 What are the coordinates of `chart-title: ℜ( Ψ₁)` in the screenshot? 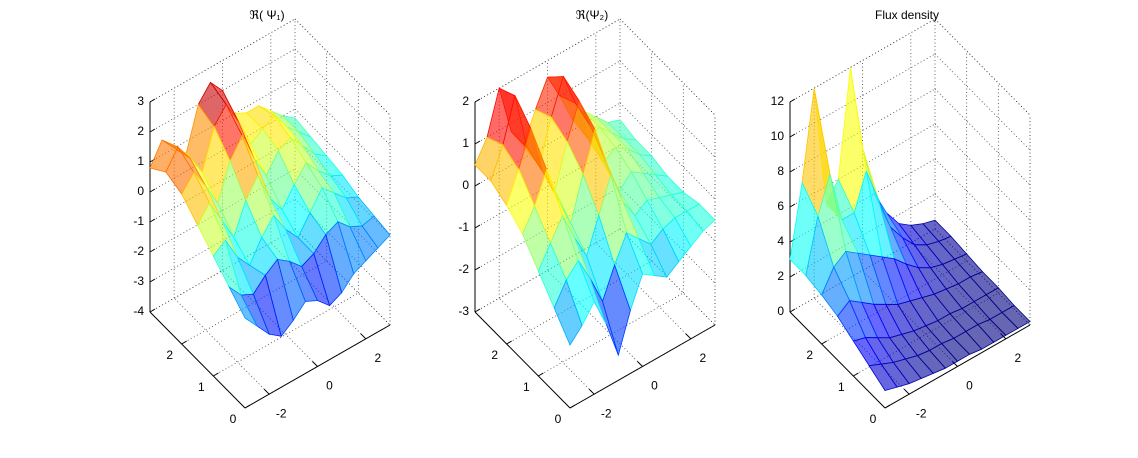 It's located at (266, 15).